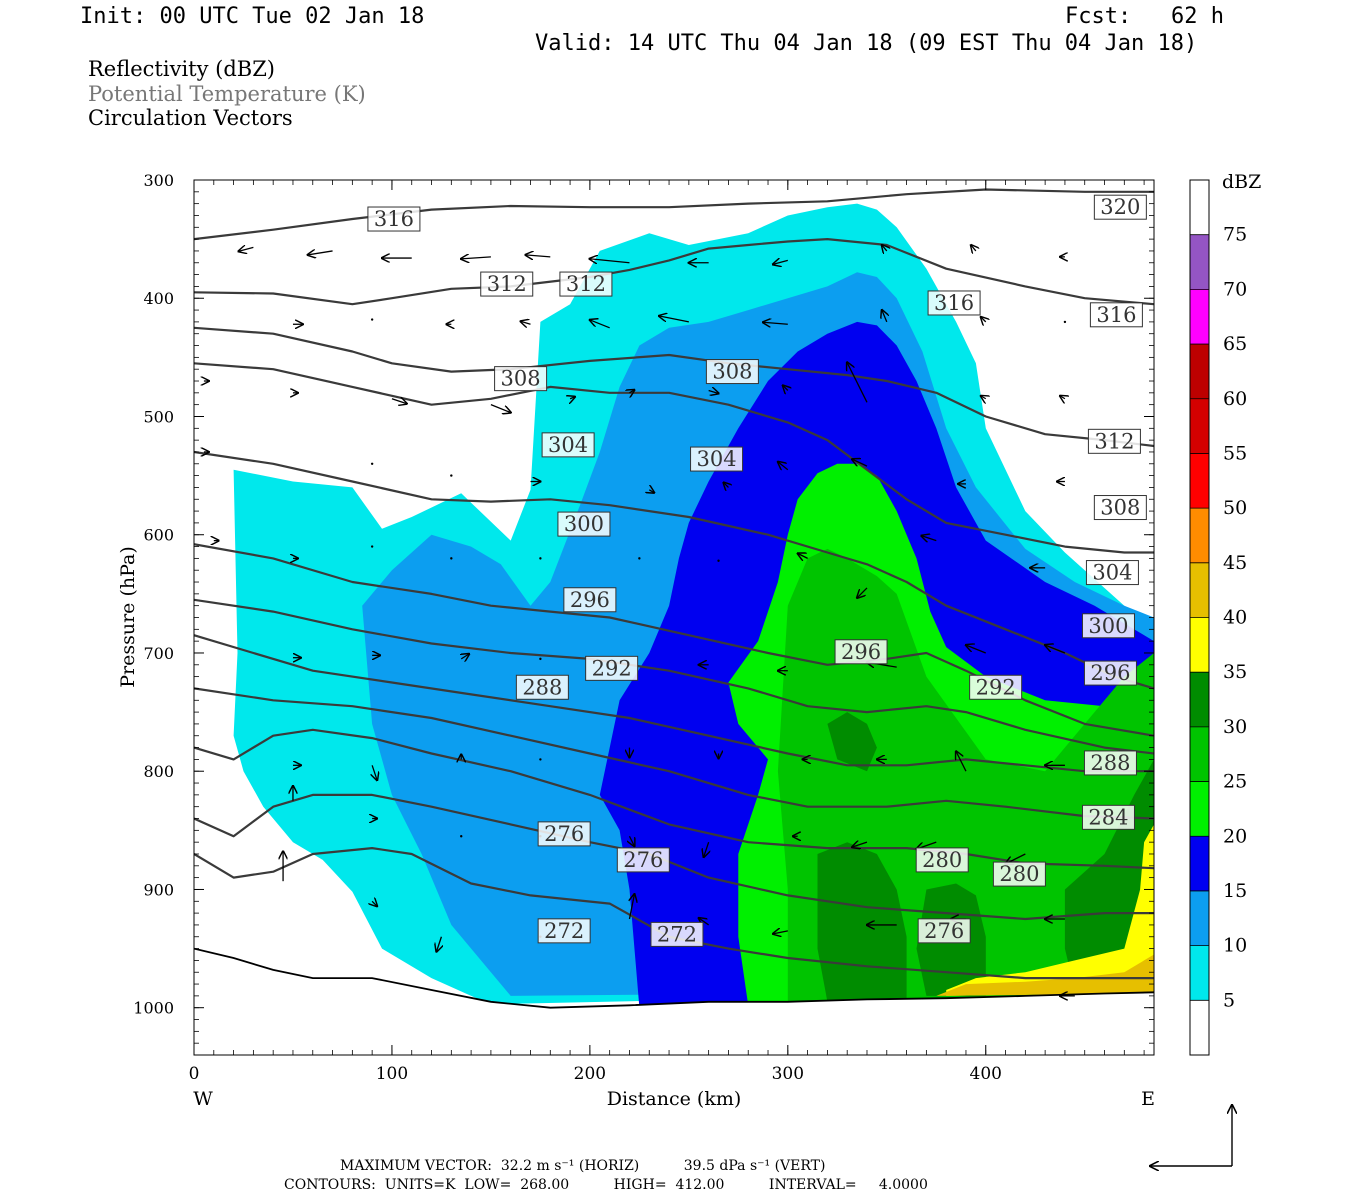  What do you see at coordinates (153, 1008) in the screenshot?
I see `y-tick-label: 1000` at bounding box center [153, 1008].